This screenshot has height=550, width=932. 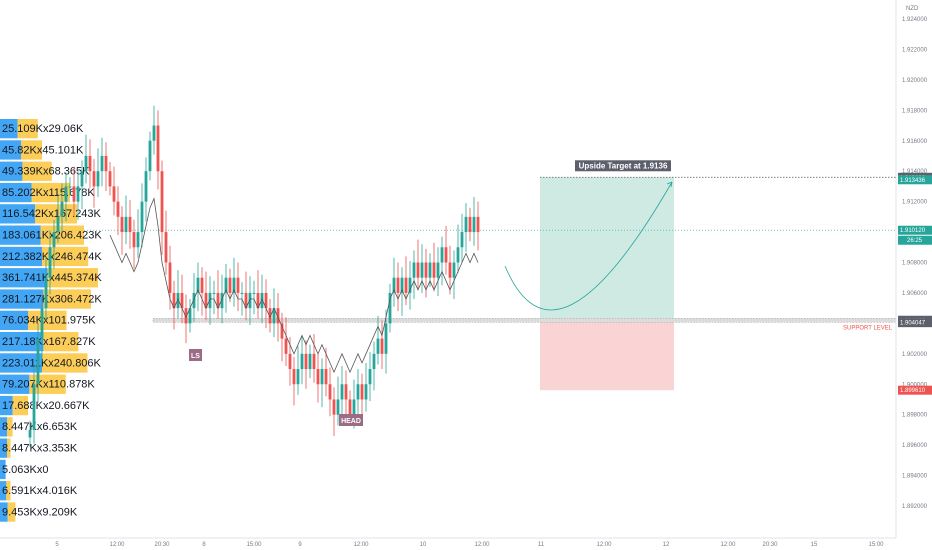 I want to click on price-label-text-target2: 1.913436, so click(x=913, y=181).